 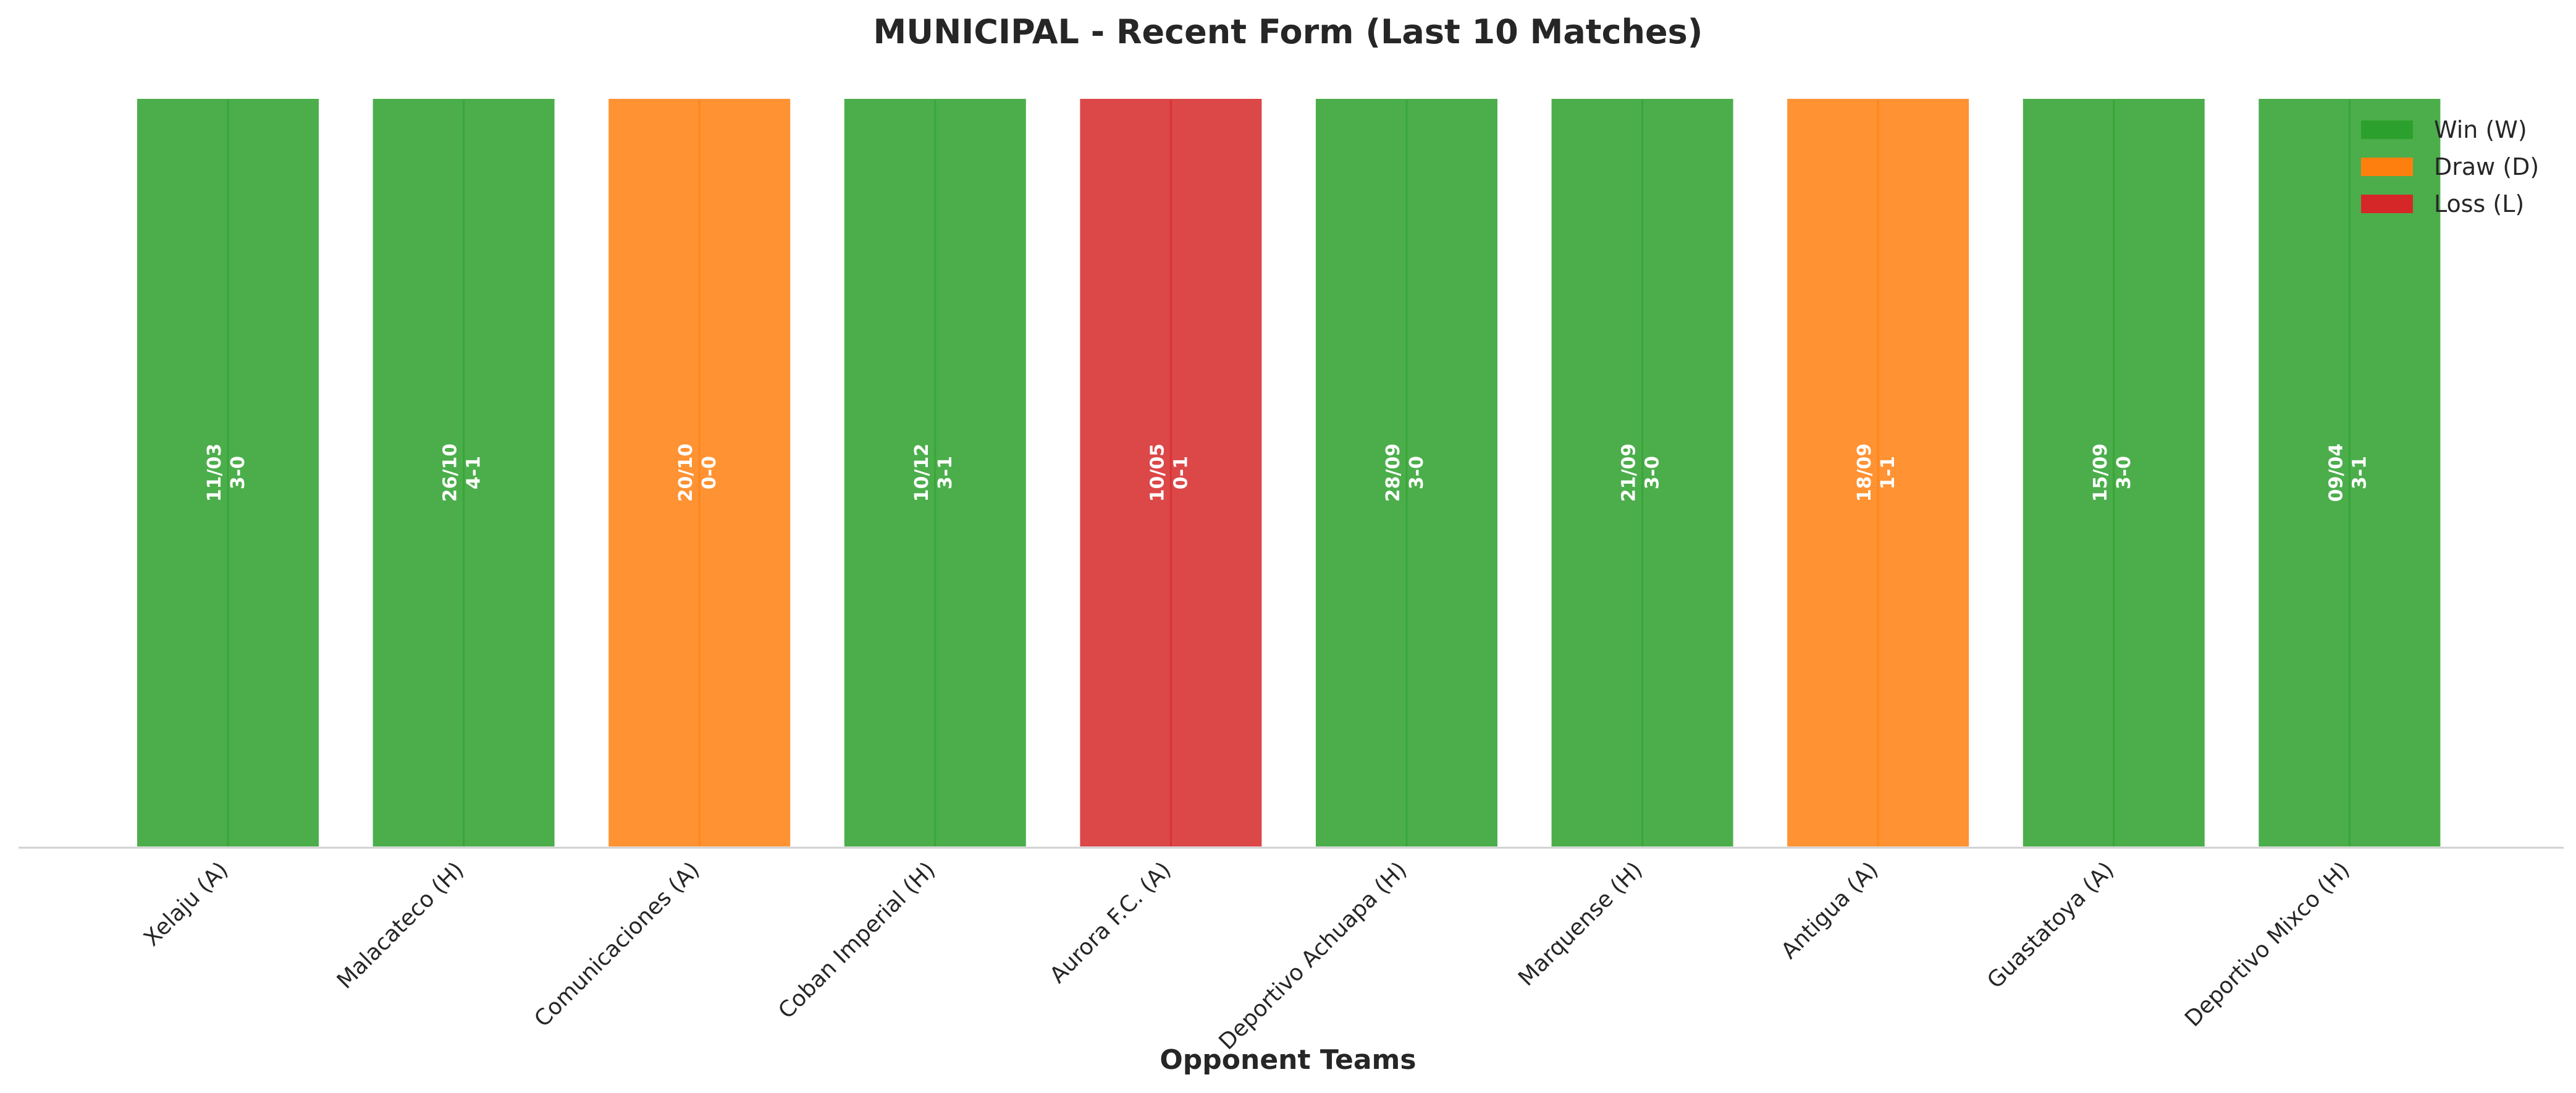 What do you see at coordinates (2112, 473) in the screenshot?
I see `bar-data-label-9: 15/09 3-0` at bounding box center [2112, 473].